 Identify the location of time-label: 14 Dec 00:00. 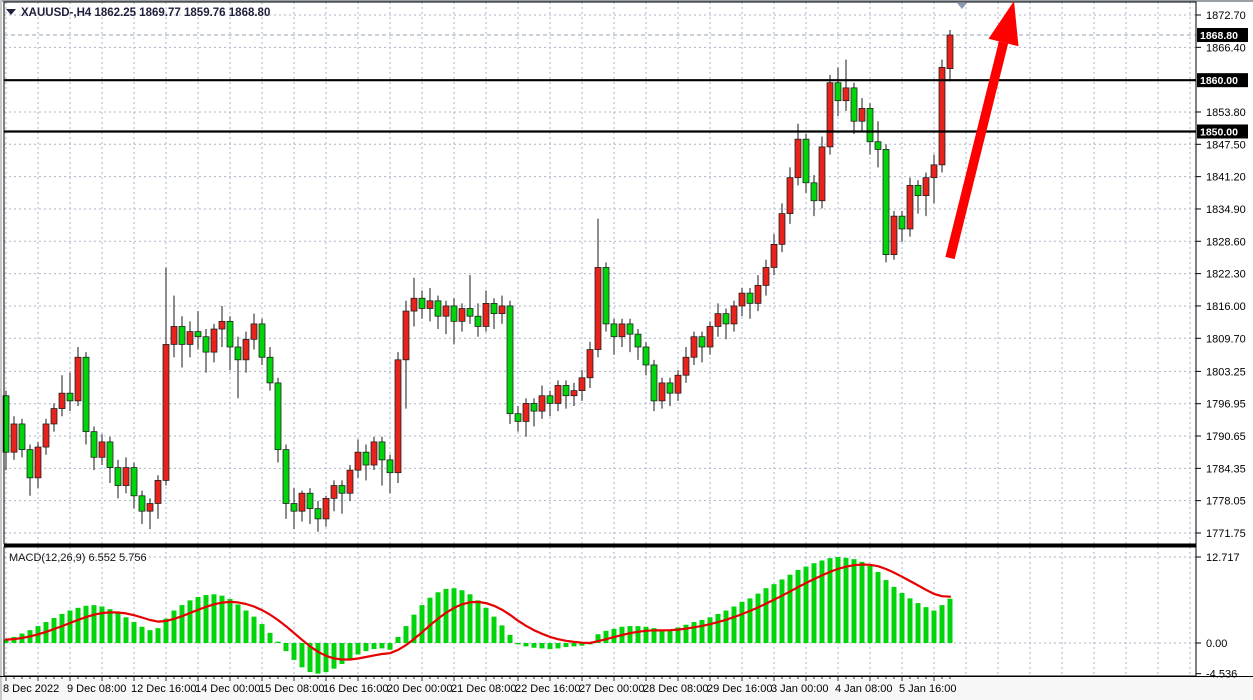
(227, 689).